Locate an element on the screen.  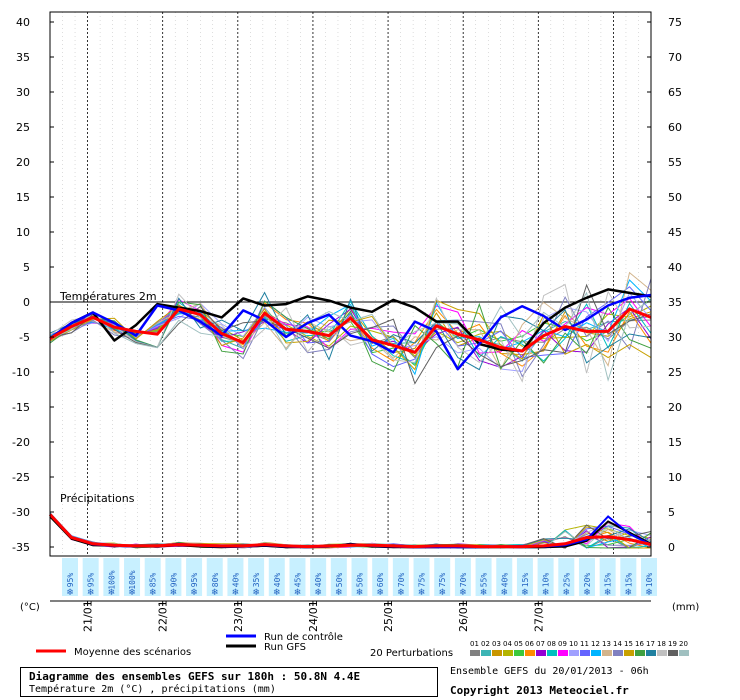
y-right-tick-label: 20 is located at coordinates (675, 407).